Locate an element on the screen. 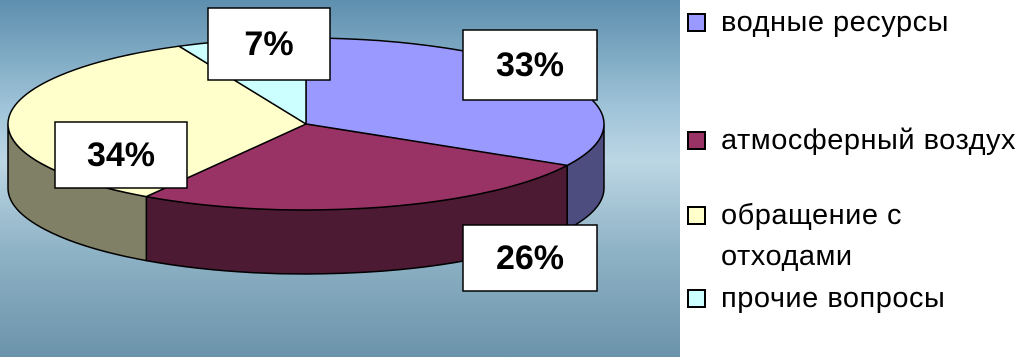  legend-label: обращение с отходами is located at coordinates (812, 235).